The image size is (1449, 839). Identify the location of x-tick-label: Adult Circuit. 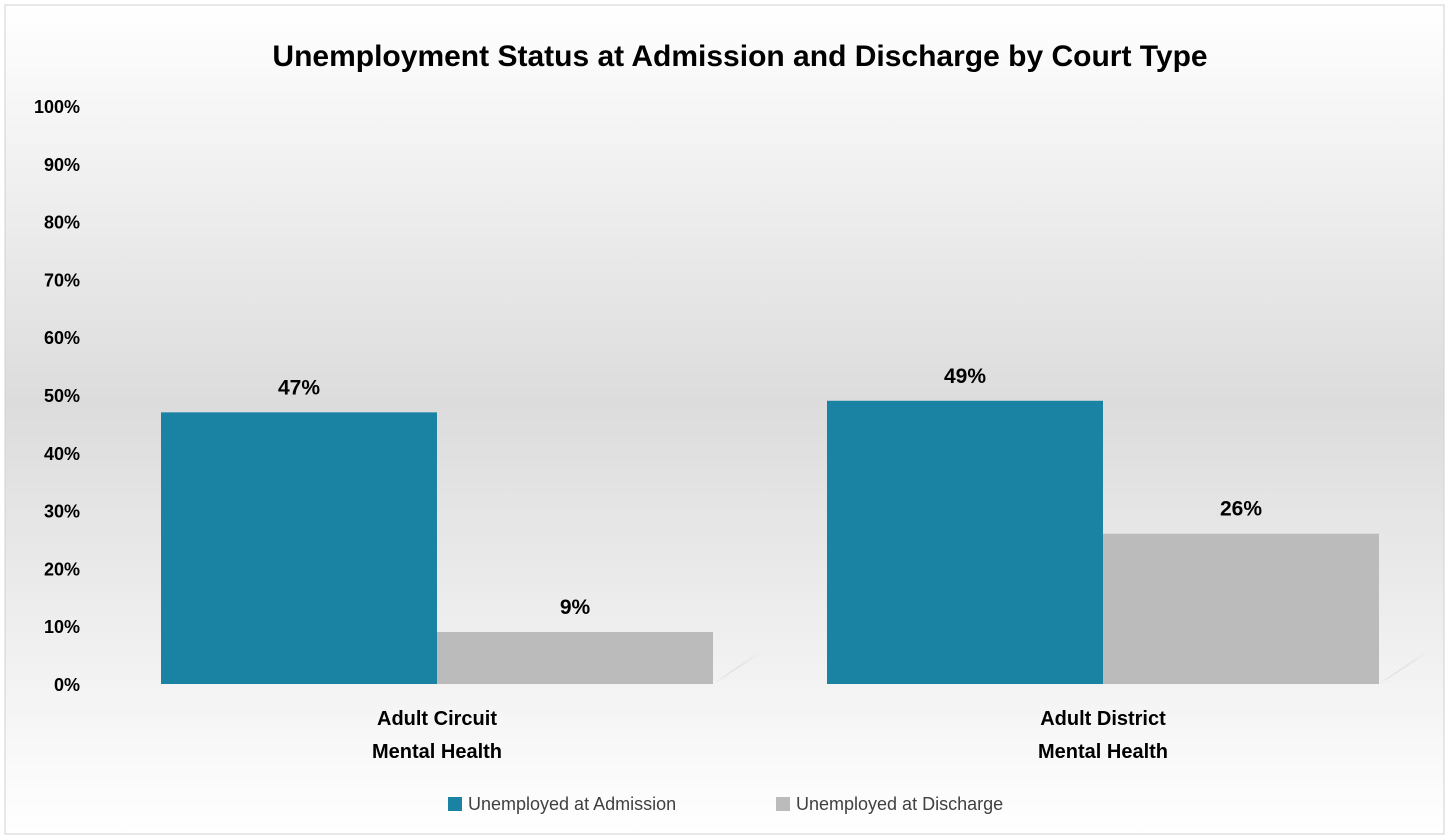
(437, 719).